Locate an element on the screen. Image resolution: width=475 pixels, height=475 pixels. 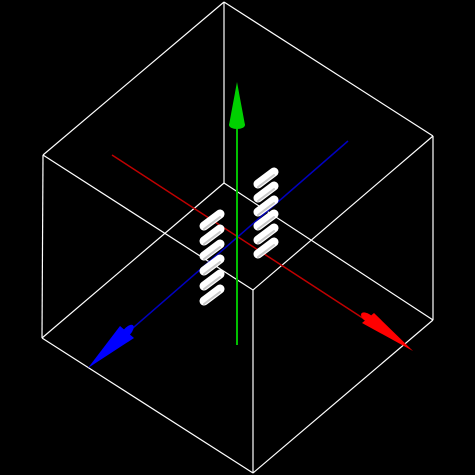
z-axis-arrow is located at coordinates (111, 346).